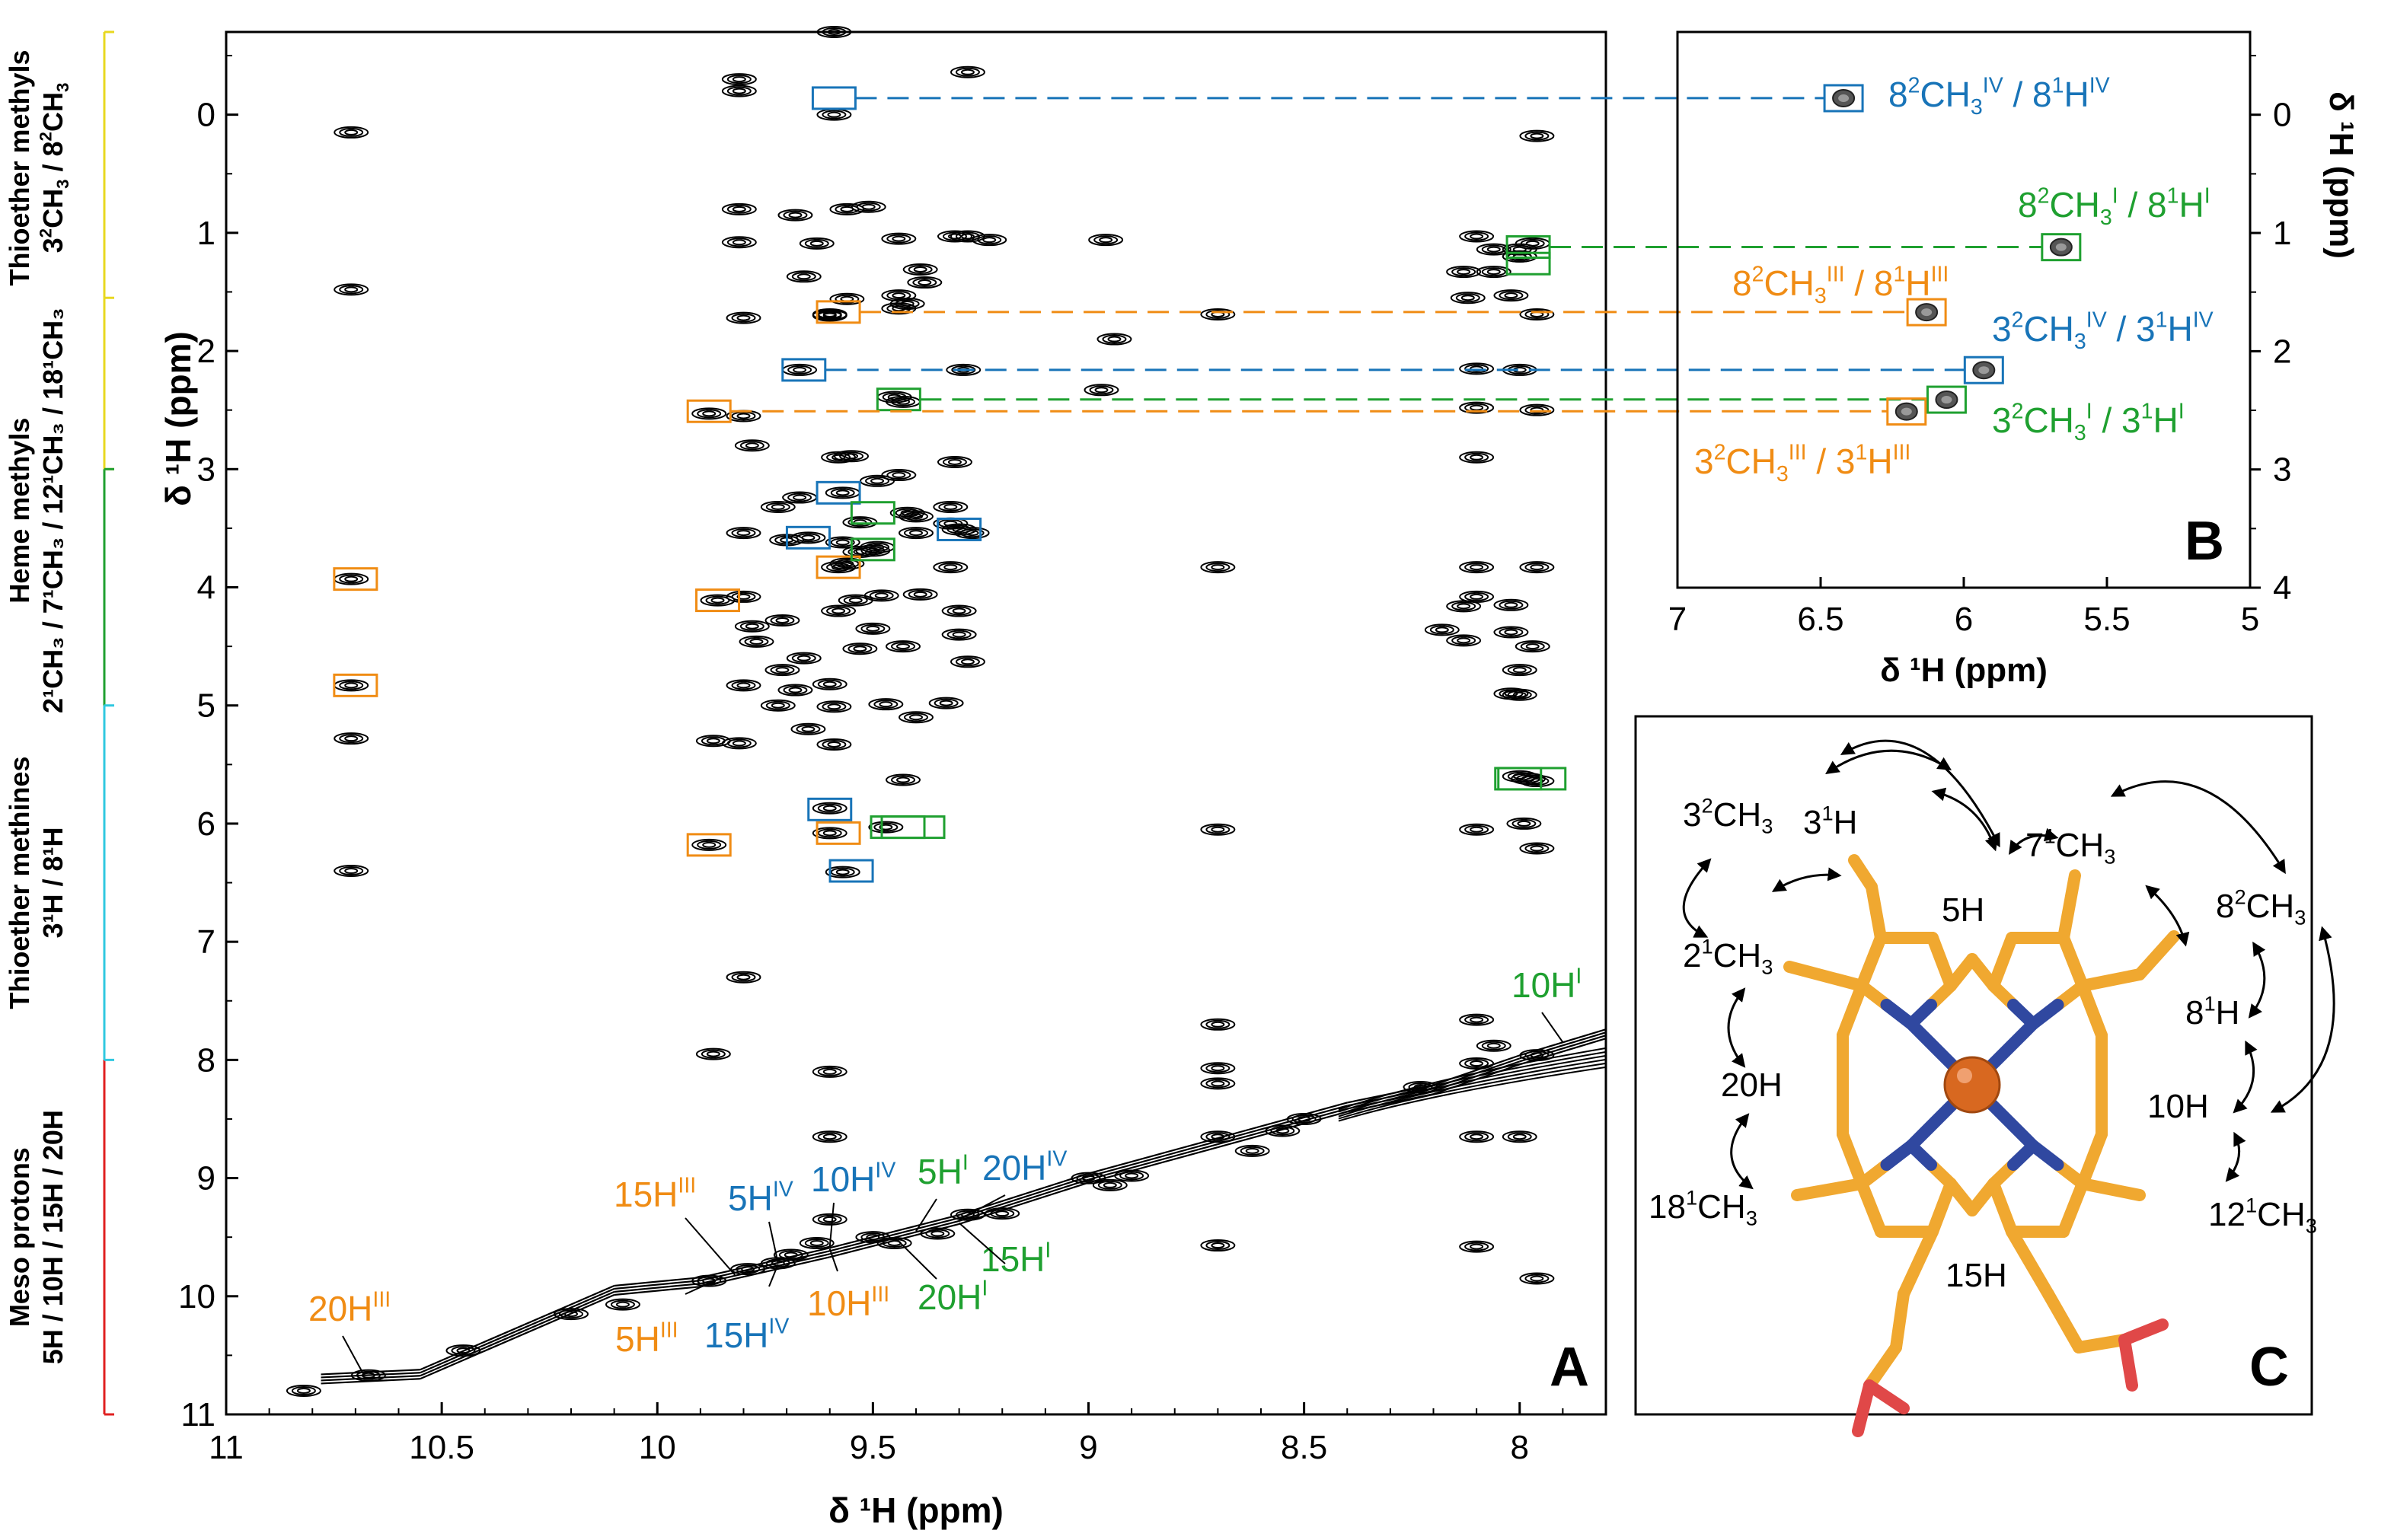 Image resolution: width=2394 pixels, height=1540 pixels. Describe the element at coordinates (873, 1447) in the screenshot. I see `x-tick-label: 9.5` at that location.